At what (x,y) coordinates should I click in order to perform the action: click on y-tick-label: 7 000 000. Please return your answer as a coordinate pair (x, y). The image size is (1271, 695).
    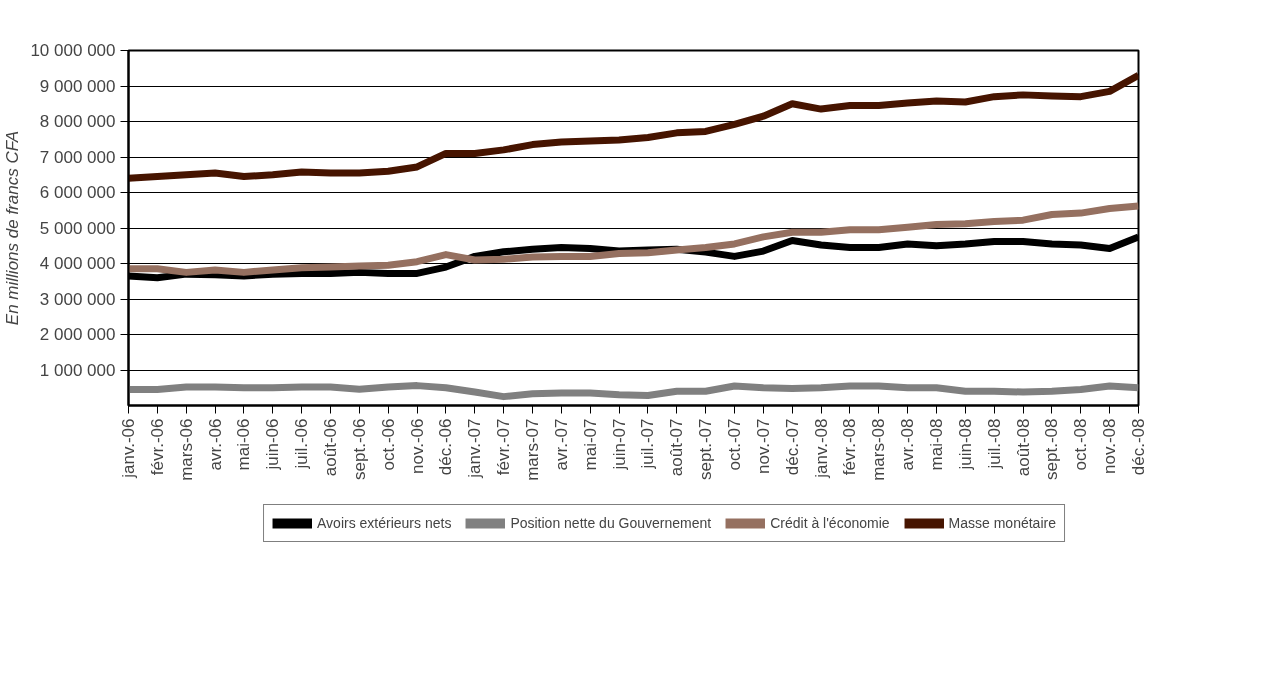
    Looking at the image, I should click on (77, 157).